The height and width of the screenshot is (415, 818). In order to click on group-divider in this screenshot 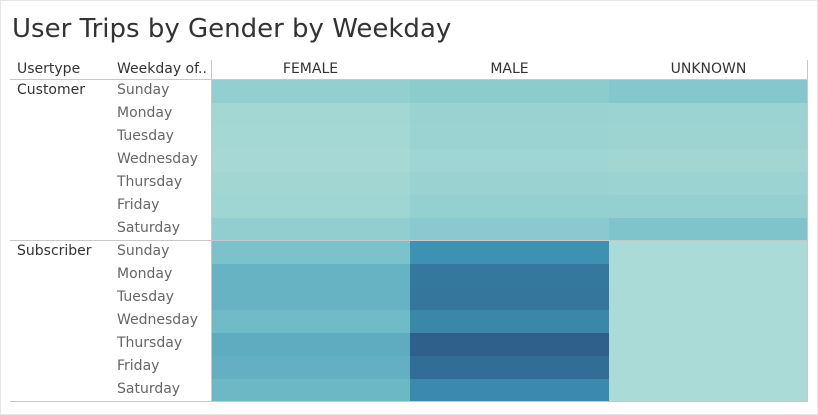, I will do `click(409, 240)`.